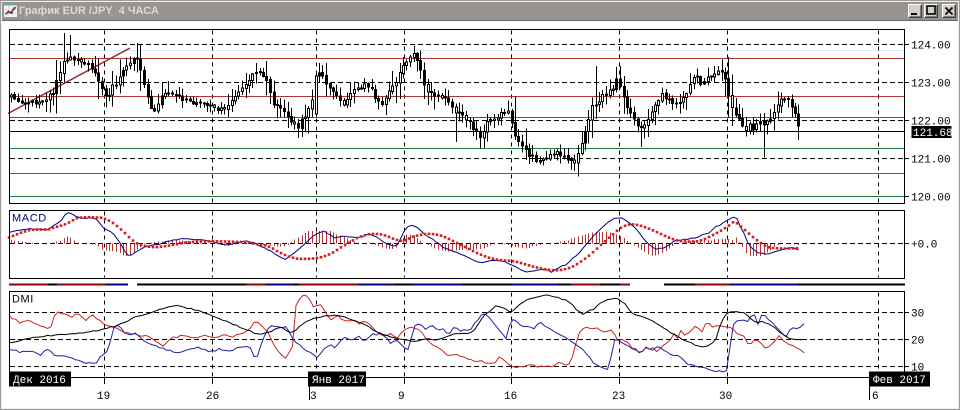 This screenshot has height=410, width=960. What do you see at coordinates (338, 381) in the screenshot?
I see `svg-text: Янв 2017` at bounding box center [338, 381].